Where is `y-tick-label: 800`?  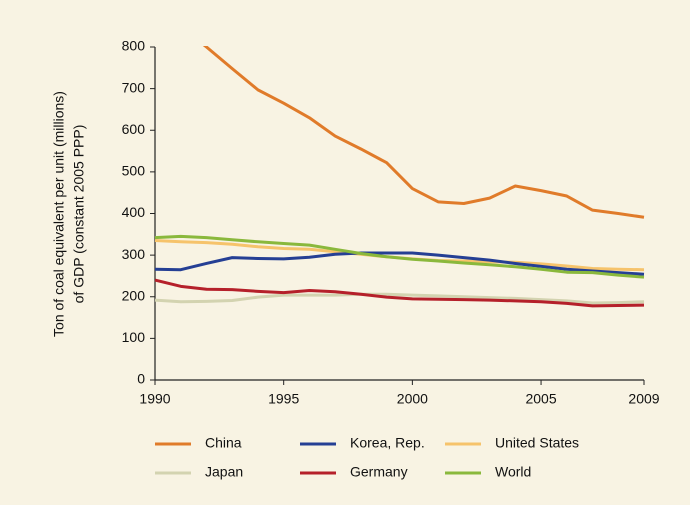
y-tick-label: 800 is located at coordinates (134, 46).